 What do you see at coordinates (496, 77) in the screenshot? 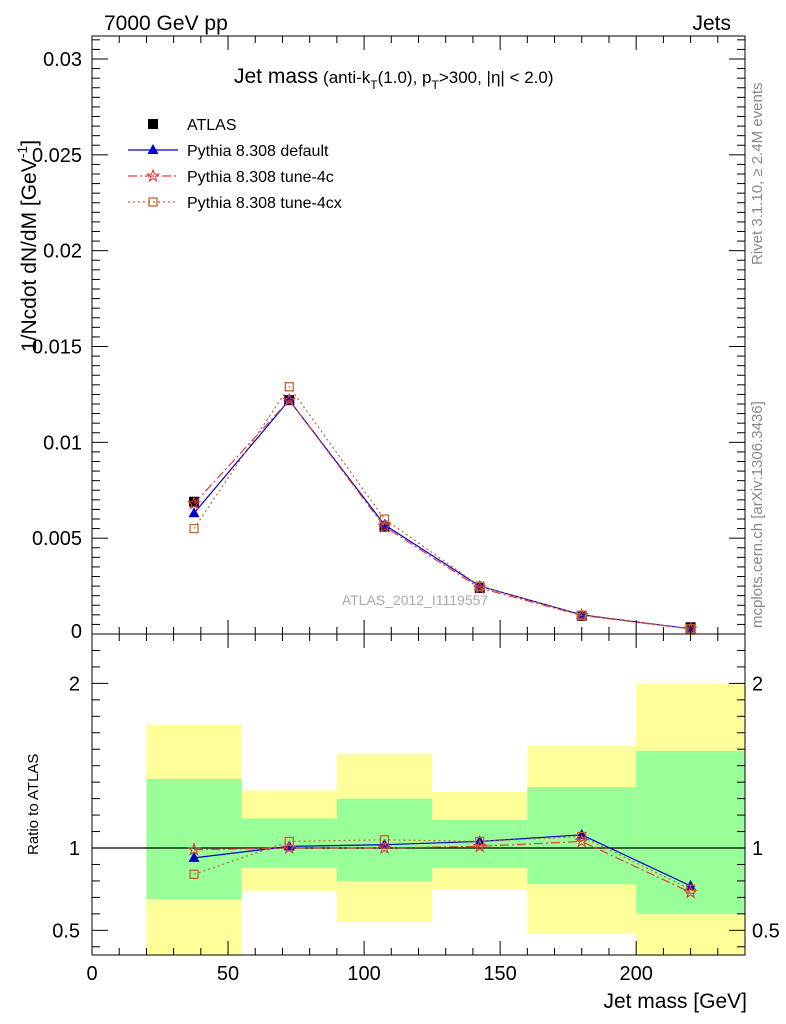
I see `subtitle-part-c: >300, |η| < 2.0)` at bounding box center [496, 77].